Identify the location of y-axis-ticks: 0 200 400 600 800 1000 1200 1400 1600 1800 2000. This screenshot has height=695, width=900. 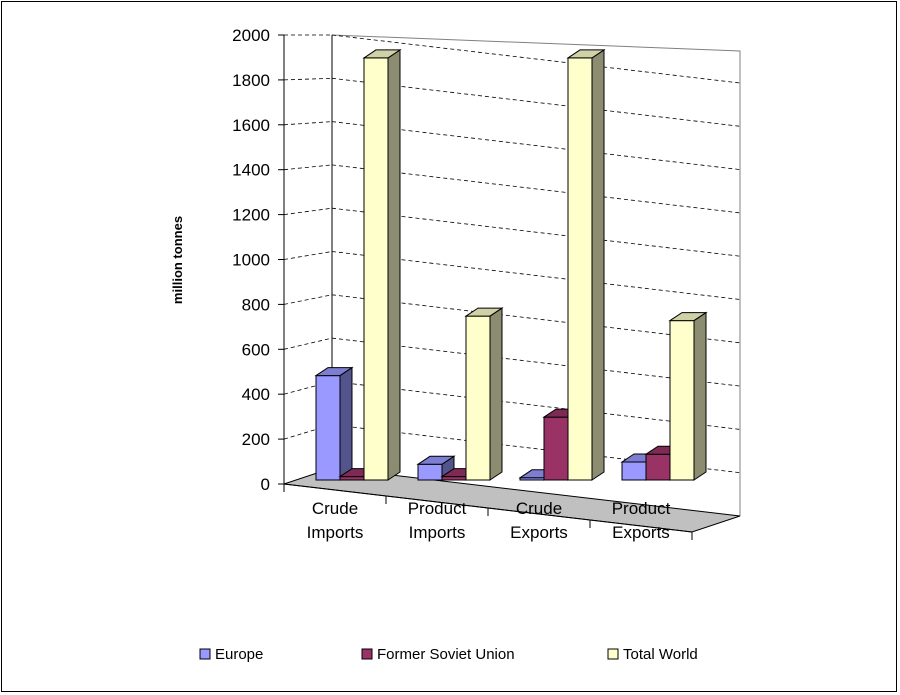
(258, 260).